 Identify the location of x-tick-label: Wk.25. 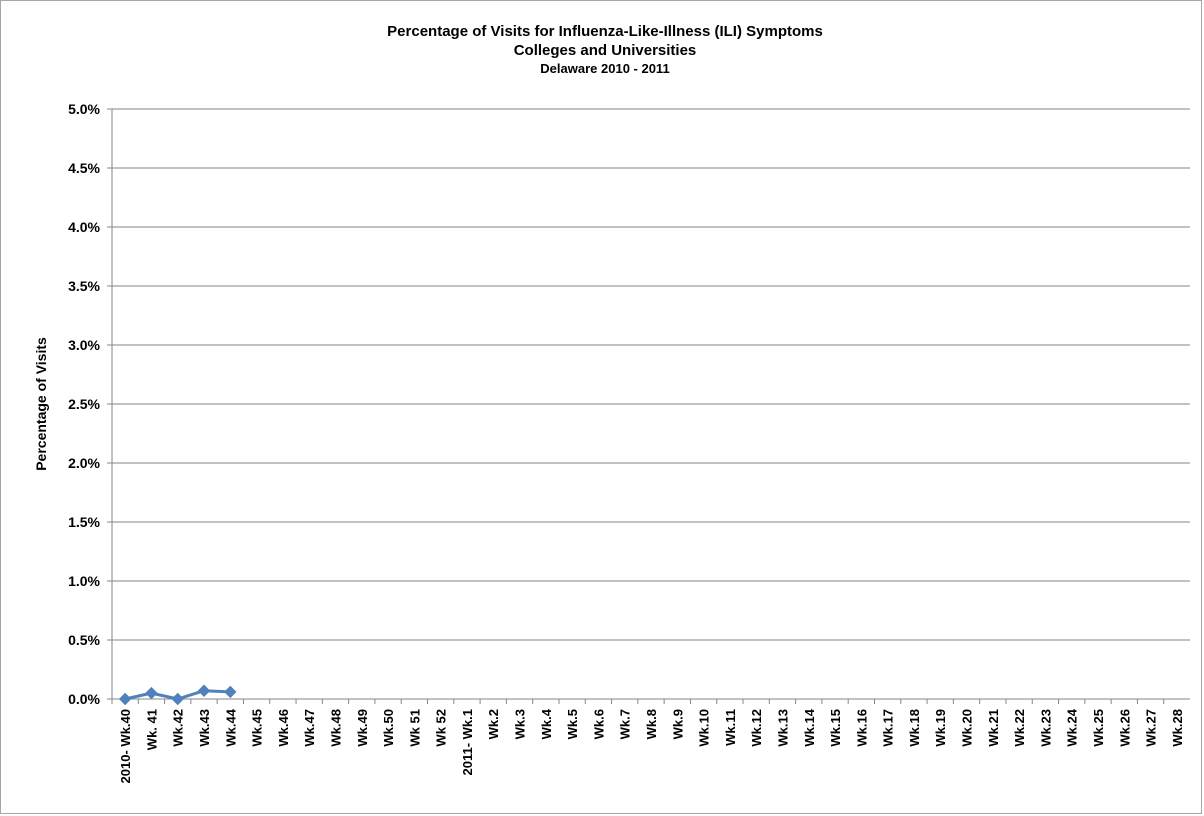
(1098, 728).